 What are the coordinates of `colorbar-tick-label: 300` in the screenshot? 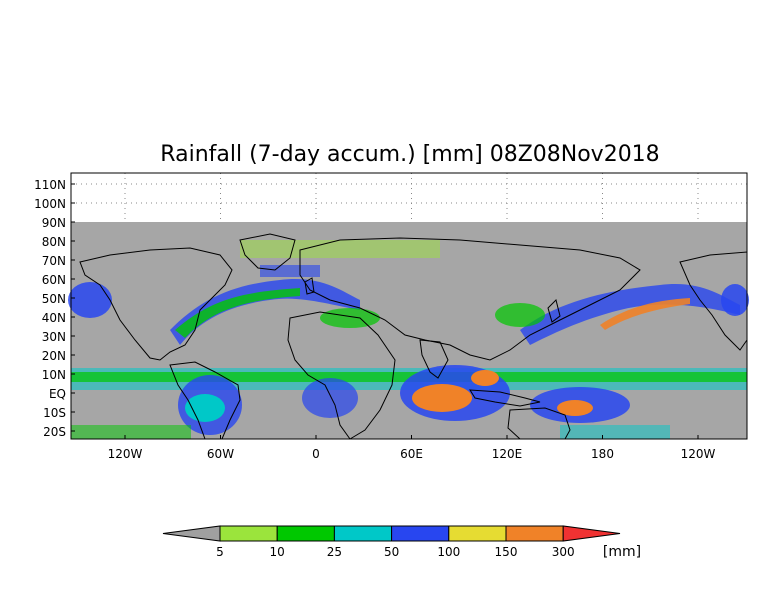 It's located at (563, 552).